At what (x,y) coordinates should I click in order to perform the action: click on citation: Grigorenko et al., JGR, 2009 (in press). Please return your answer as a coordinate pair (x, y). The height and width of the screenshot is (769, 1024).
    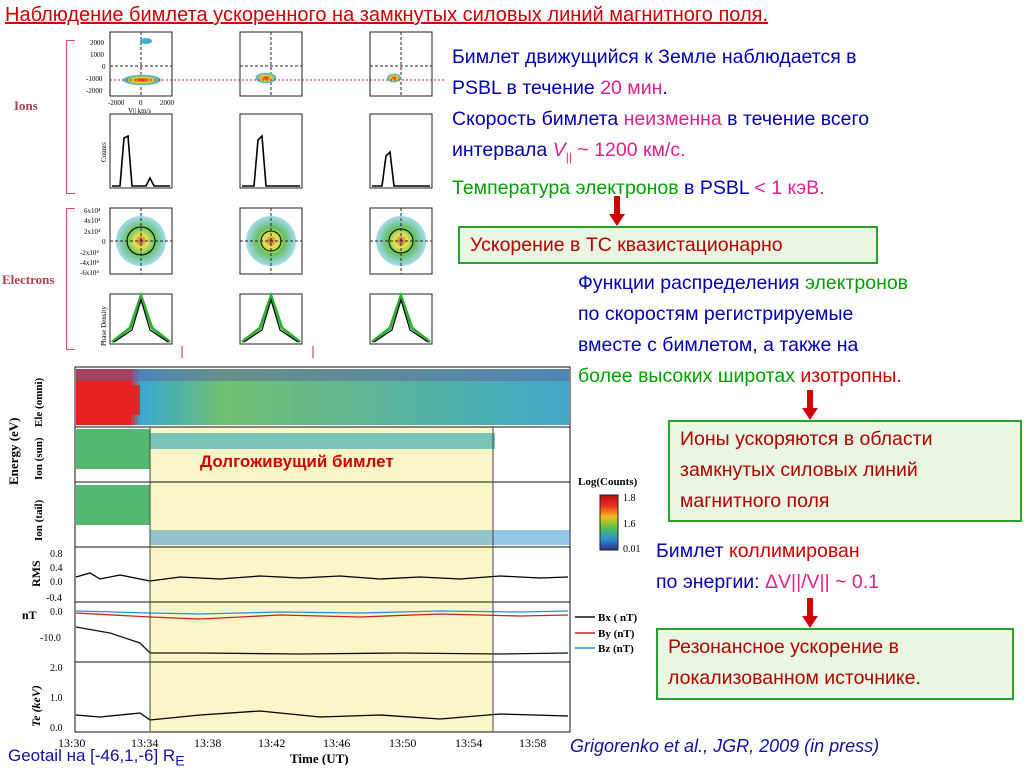
    Looking at the image, I should click on (725, 746).